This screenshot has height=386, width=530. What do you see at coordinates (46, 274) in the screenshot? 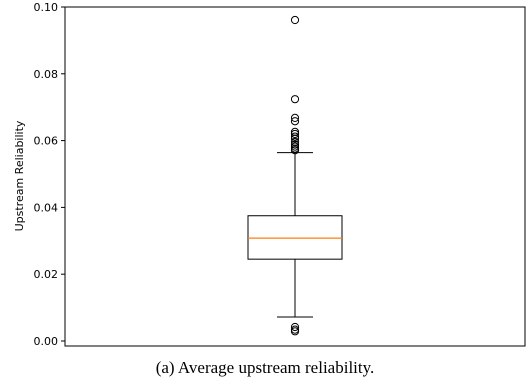
I see `y-tick-label: 0.02` at bounding box center [46, 274].